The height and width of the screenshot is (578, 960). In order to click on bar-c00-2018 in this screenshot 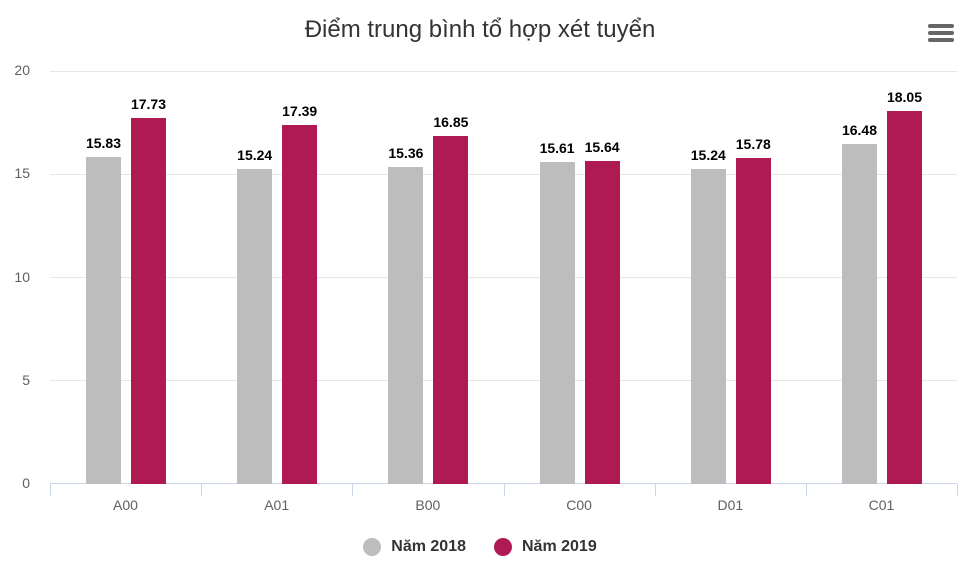, I will do `click(557, 322)`.